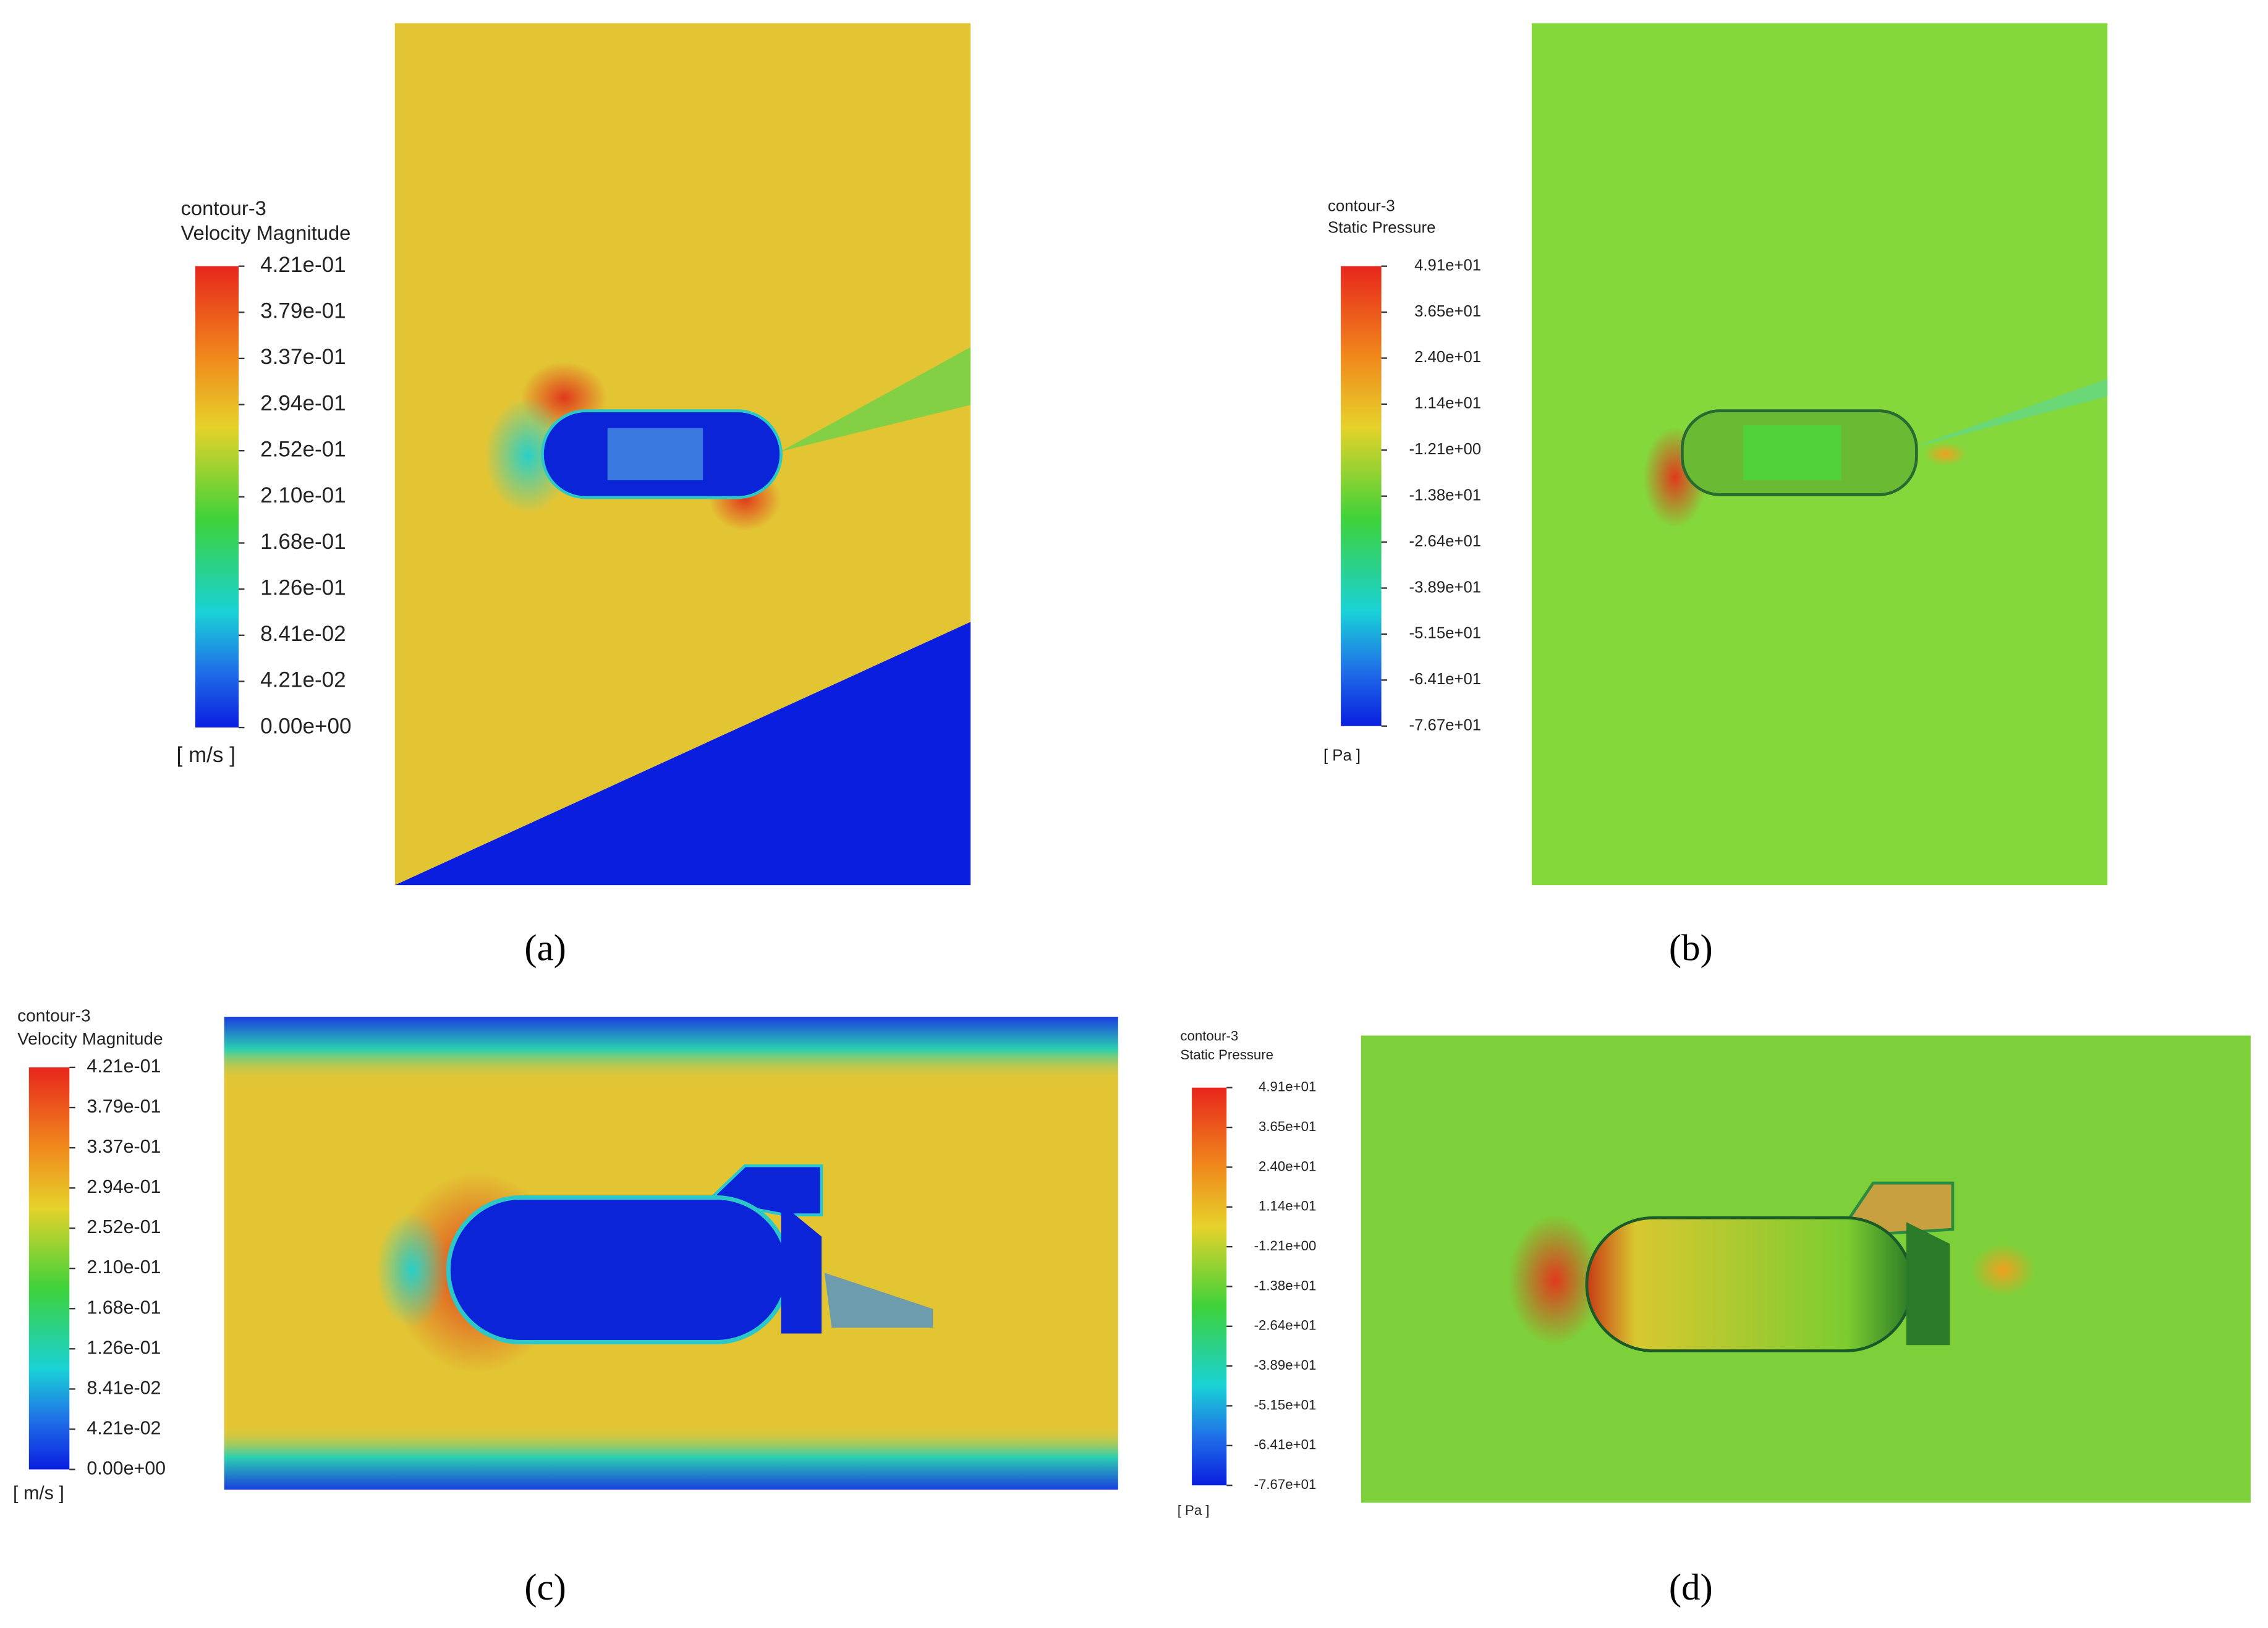  What do you see at coordinates (1691, 948) in the screenshot?
I see `panel-caption: (b)` at bounding box center [1691, 948].